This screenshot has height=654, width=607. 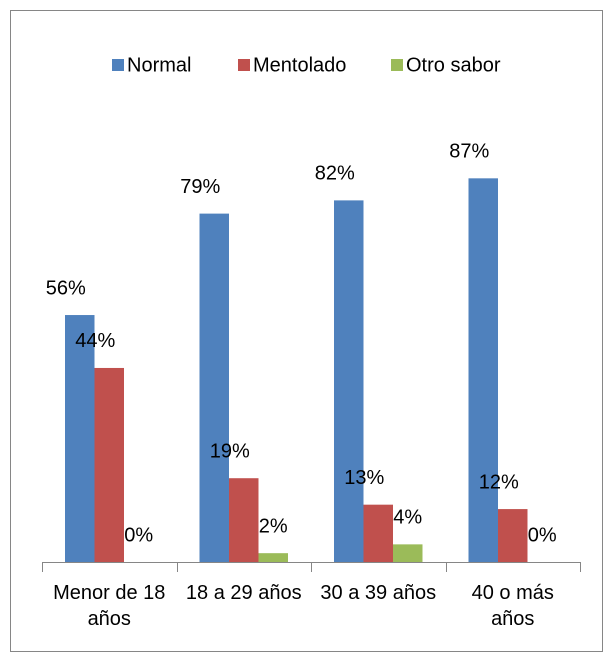 I want to click on x-tick-label: 30 a 39 años, so click(x=378, y=593).